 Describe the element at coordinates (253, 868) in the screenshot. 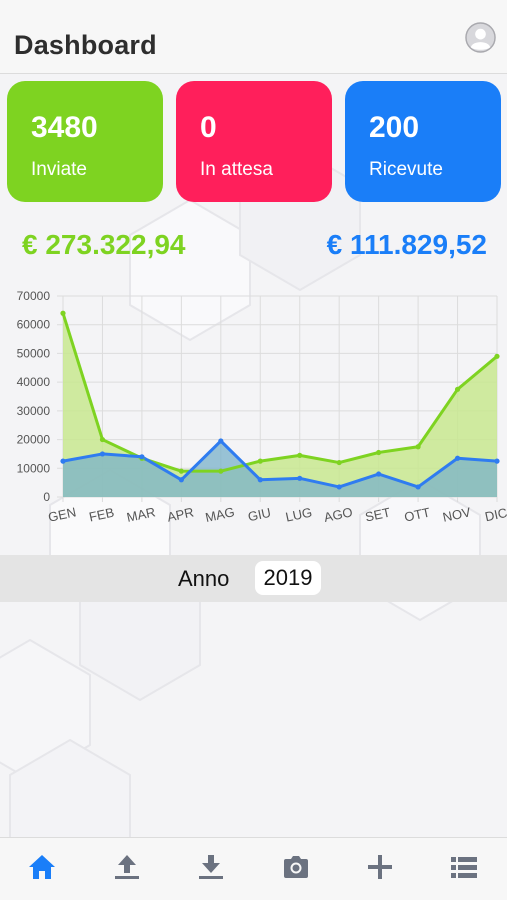

I see `tab-bar` at that location.